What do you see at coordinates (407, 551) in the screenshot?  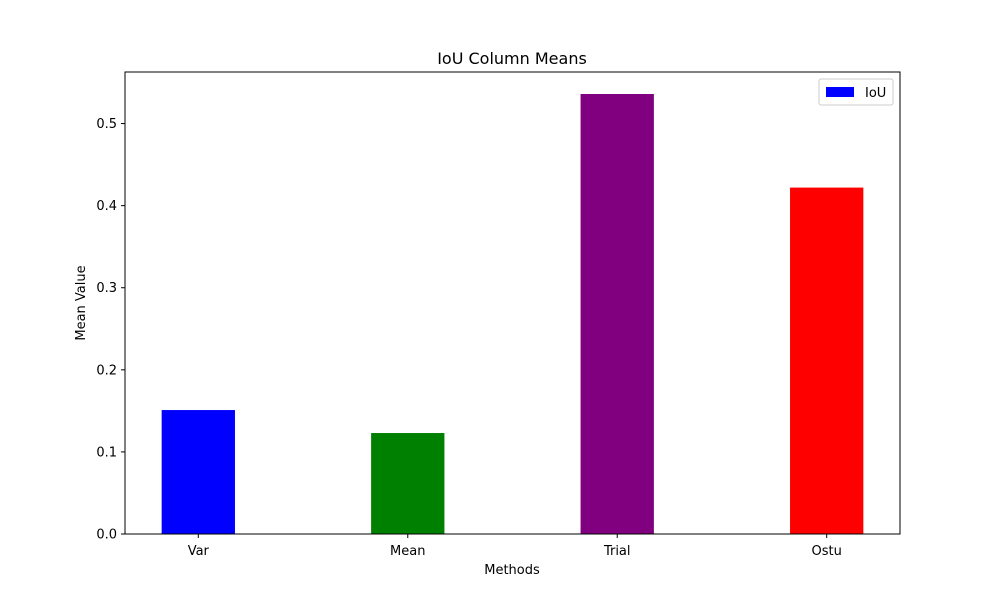 I see `x-tick-label: Mean` at bounding box center [407, 551].